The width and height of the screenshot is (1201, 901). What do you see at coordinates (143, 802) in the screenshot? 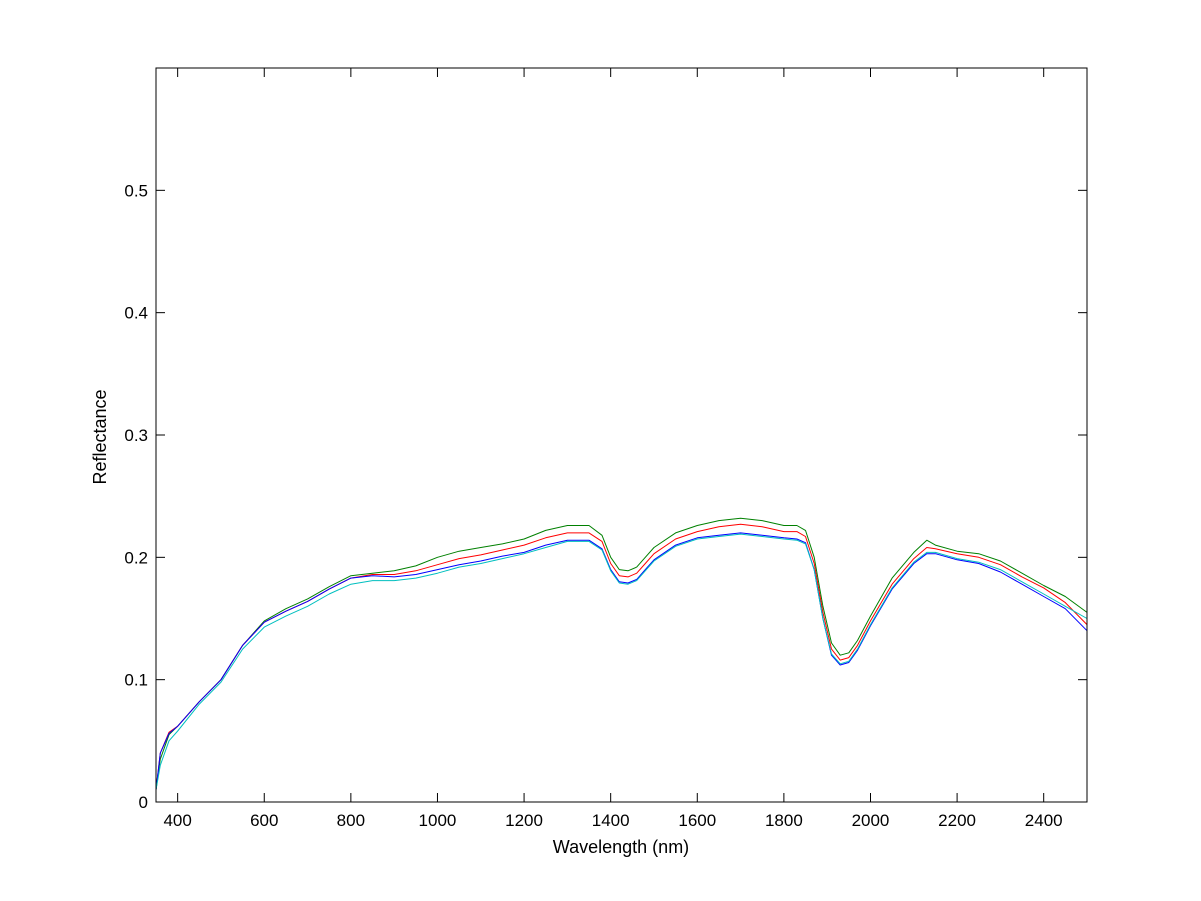
I see `y-tick-label: 0` at bounding box center [143, 802].